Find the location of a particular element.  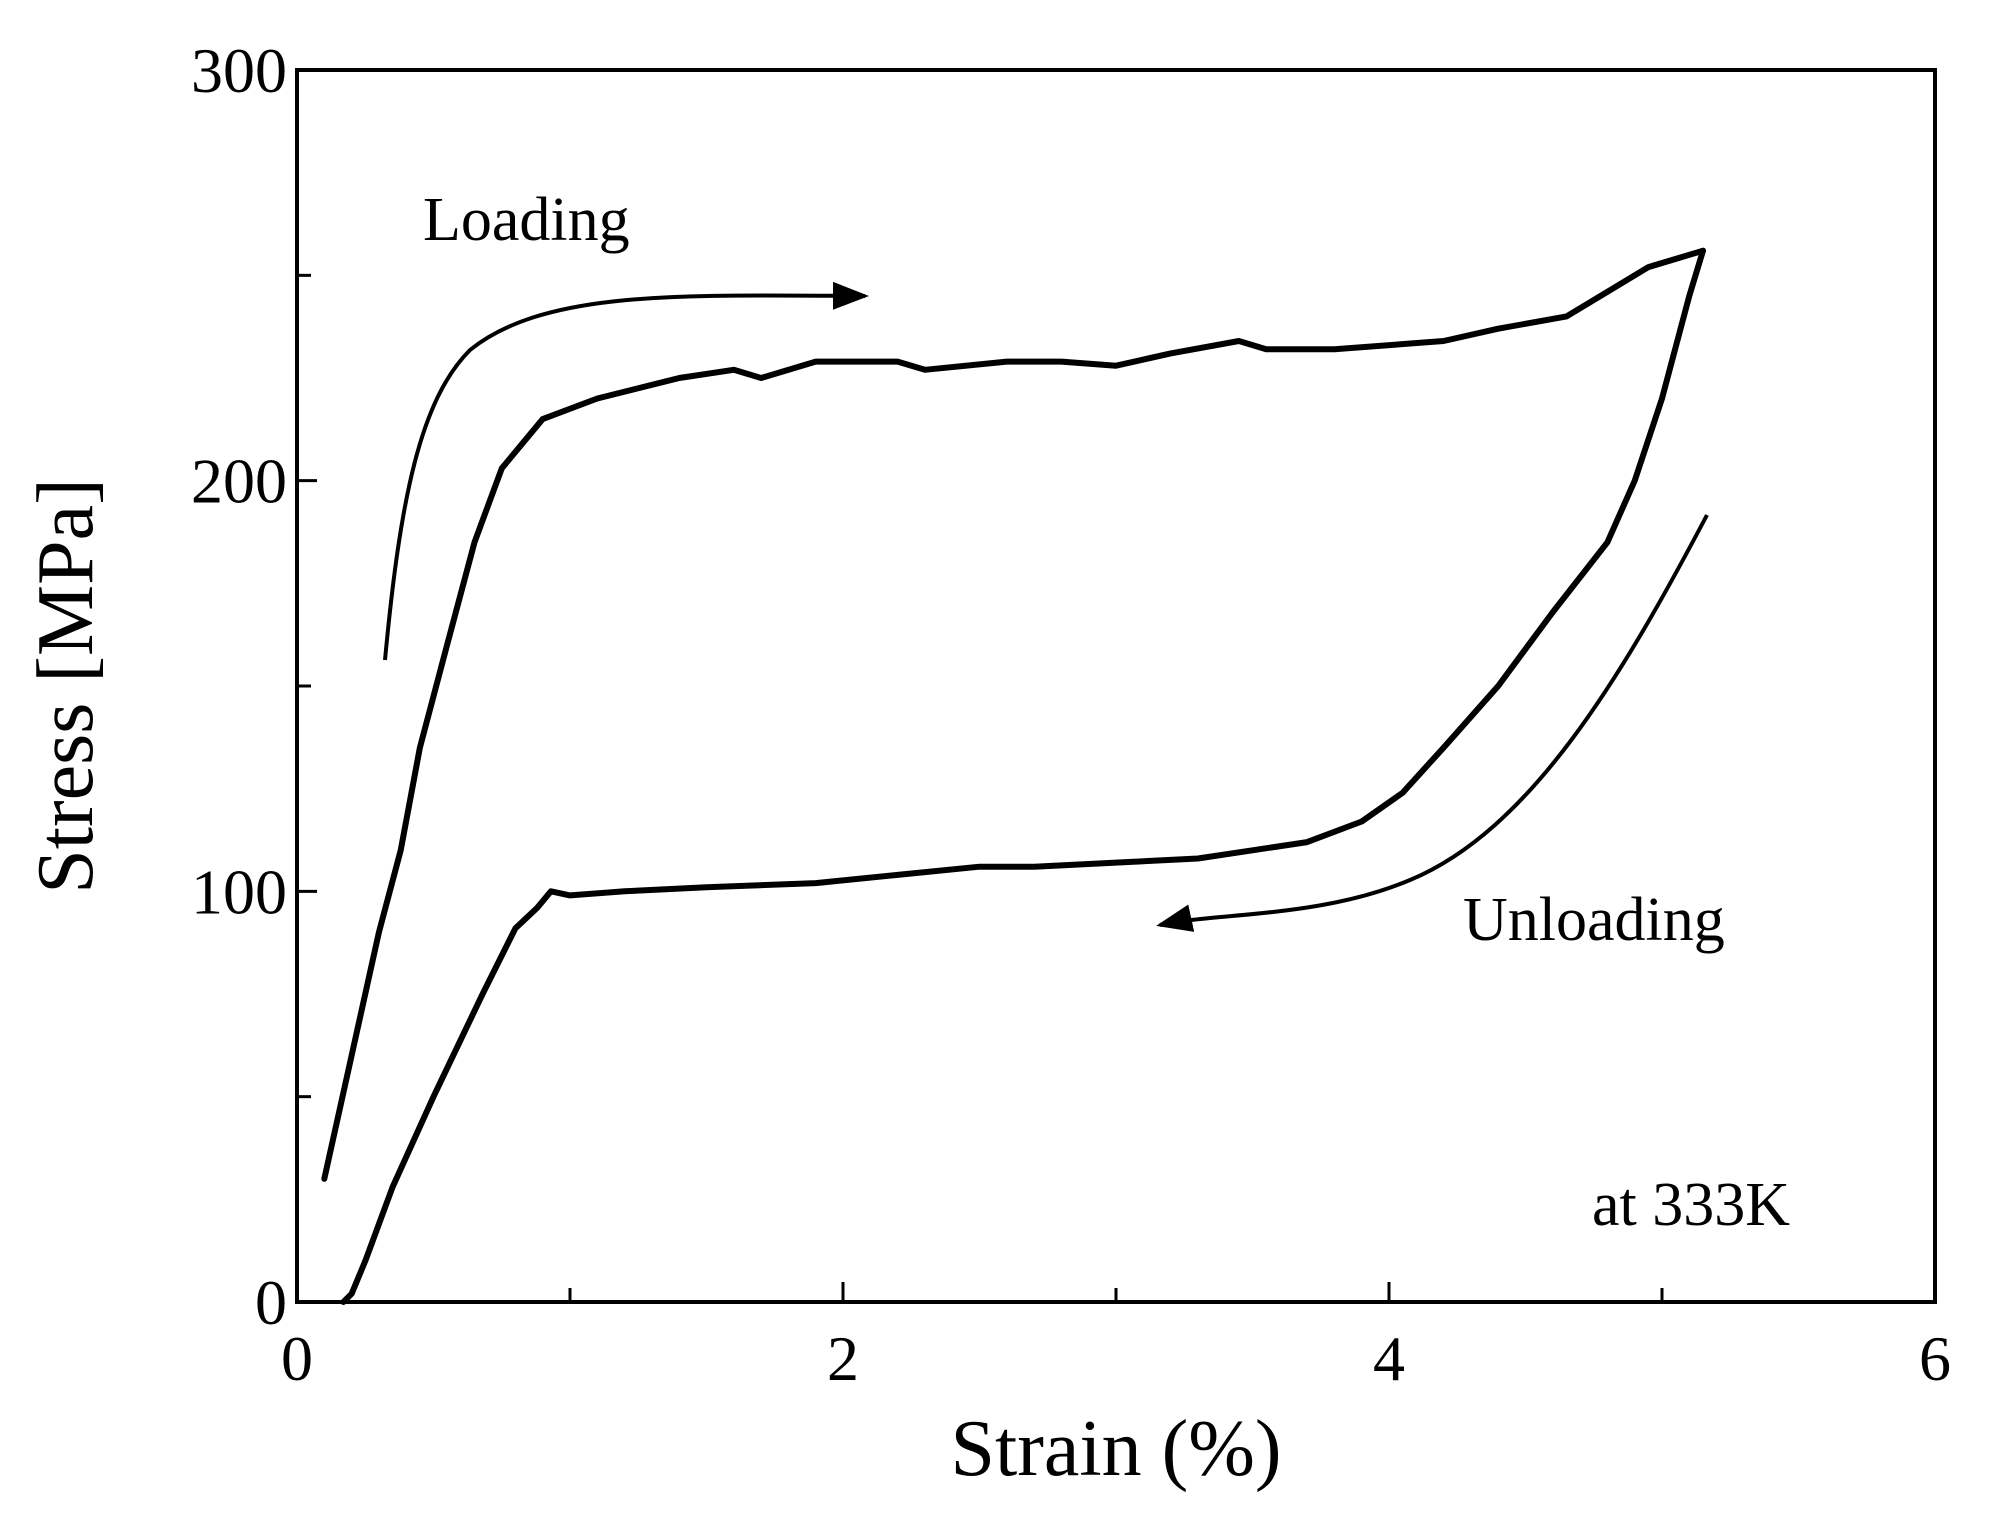

loading-arrow is located at coordinates (626, 471).